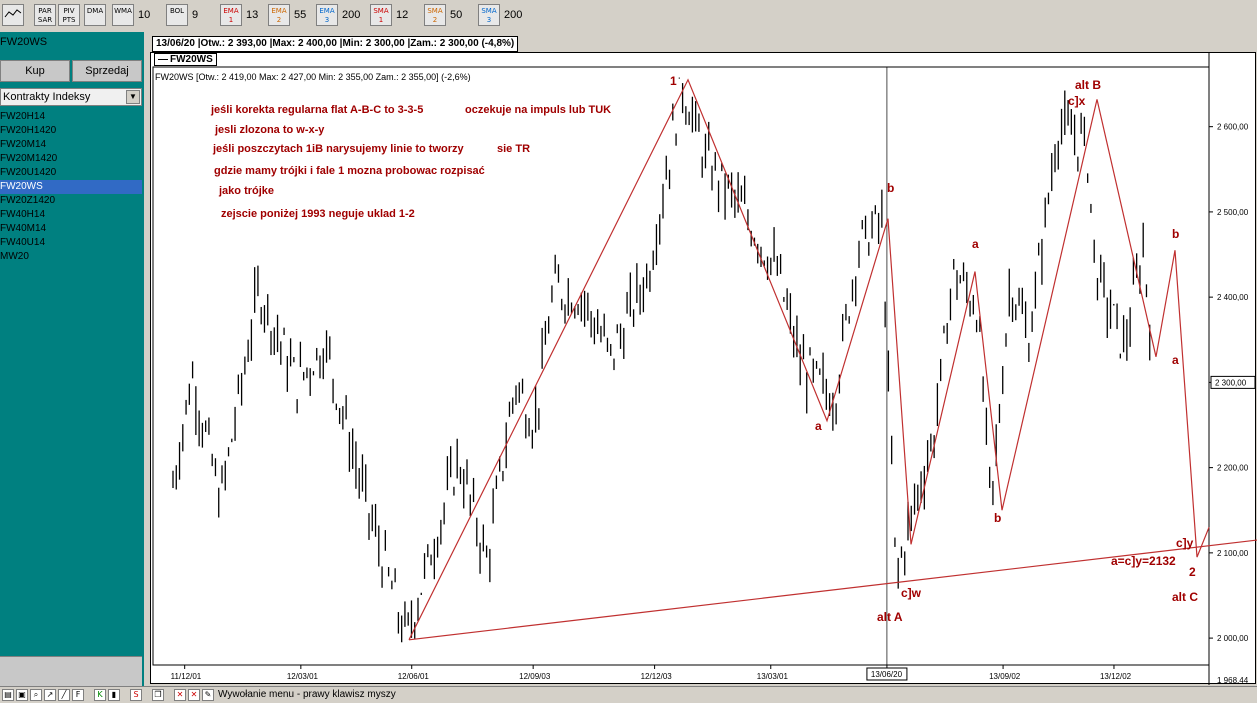 The width and height of the screenshot is (1257, 703). Describe the element at coordinates (8, 695) in the screenshot. I see `print-icon: ▤` at that location.